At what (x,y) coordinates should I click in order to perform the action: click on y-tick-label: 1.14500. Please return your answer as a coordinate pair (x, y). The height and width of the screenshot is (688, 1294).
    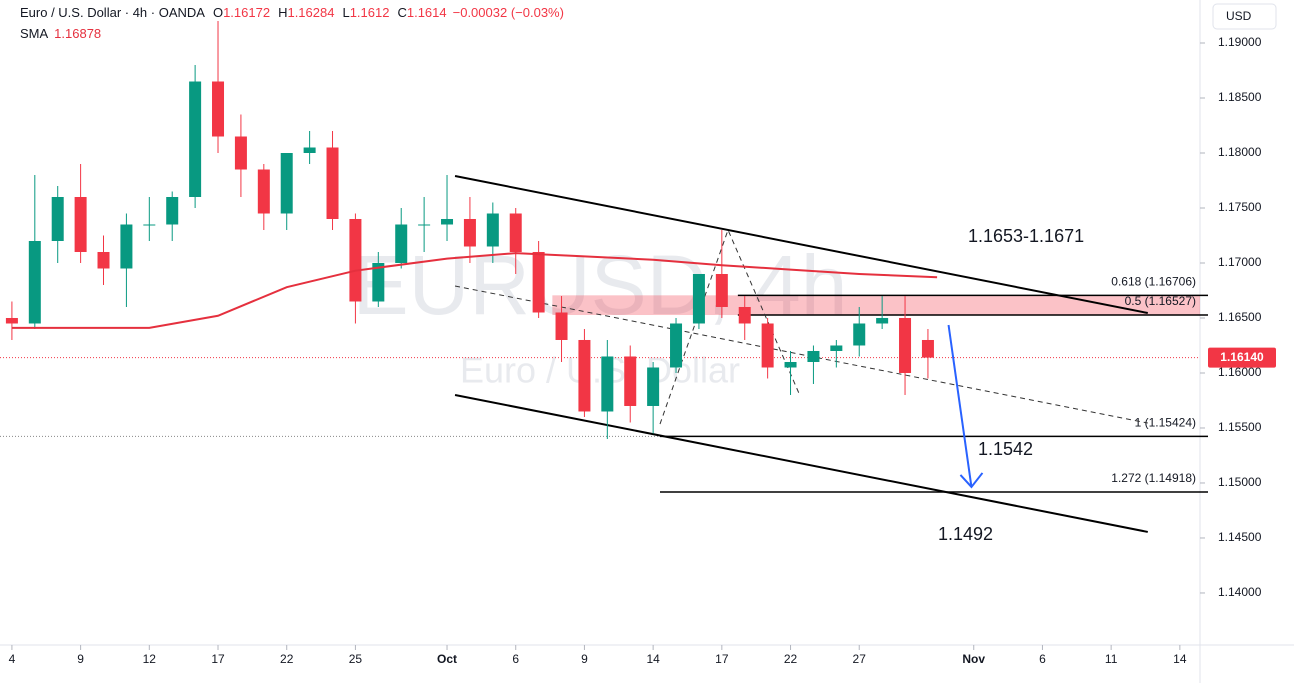
    Looking at the image, I should click on (1240, 537).